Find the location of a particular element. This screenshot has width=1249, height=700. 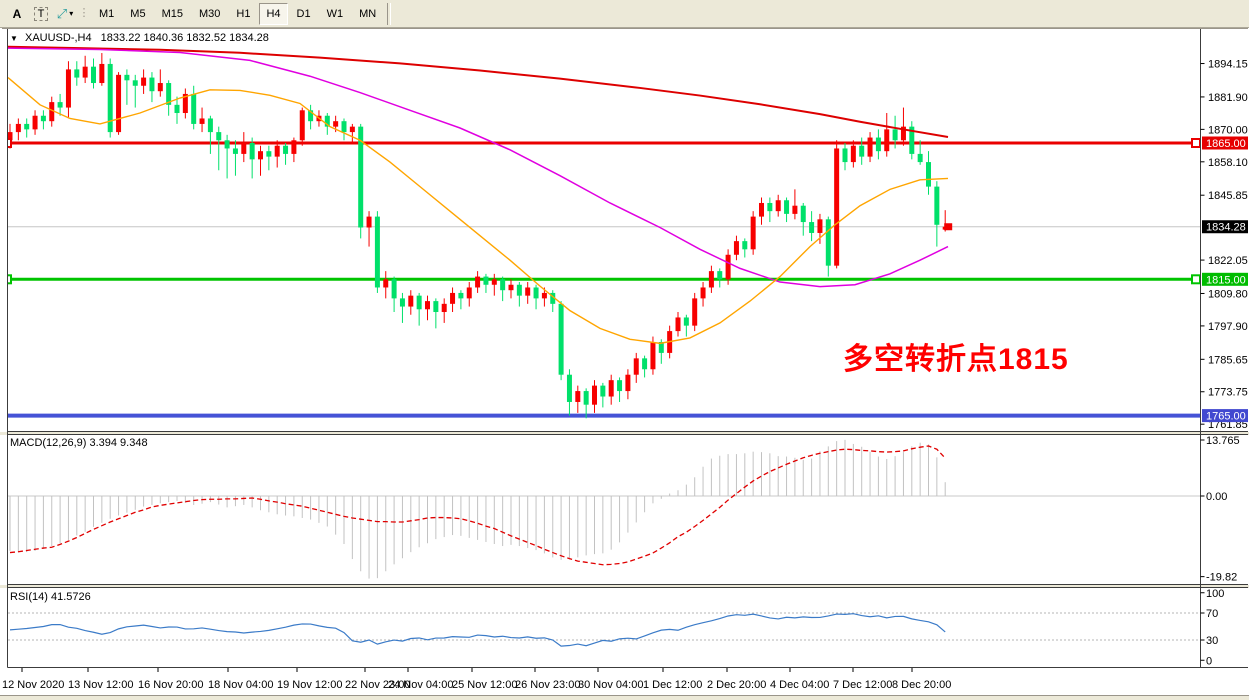

rsi-scale-label: 70 is located at coordinates (1212, 614).